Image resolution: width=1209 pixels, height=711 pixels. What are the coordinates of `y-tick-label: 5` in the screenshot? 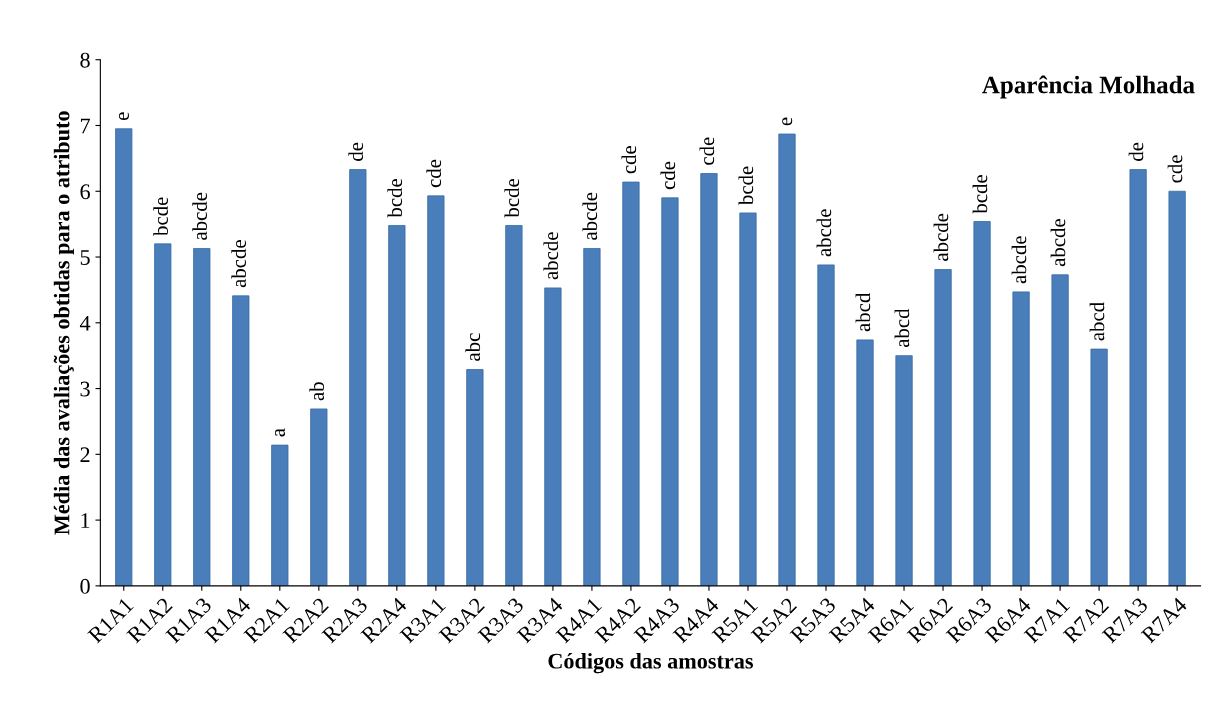 It's located at (85, 257).